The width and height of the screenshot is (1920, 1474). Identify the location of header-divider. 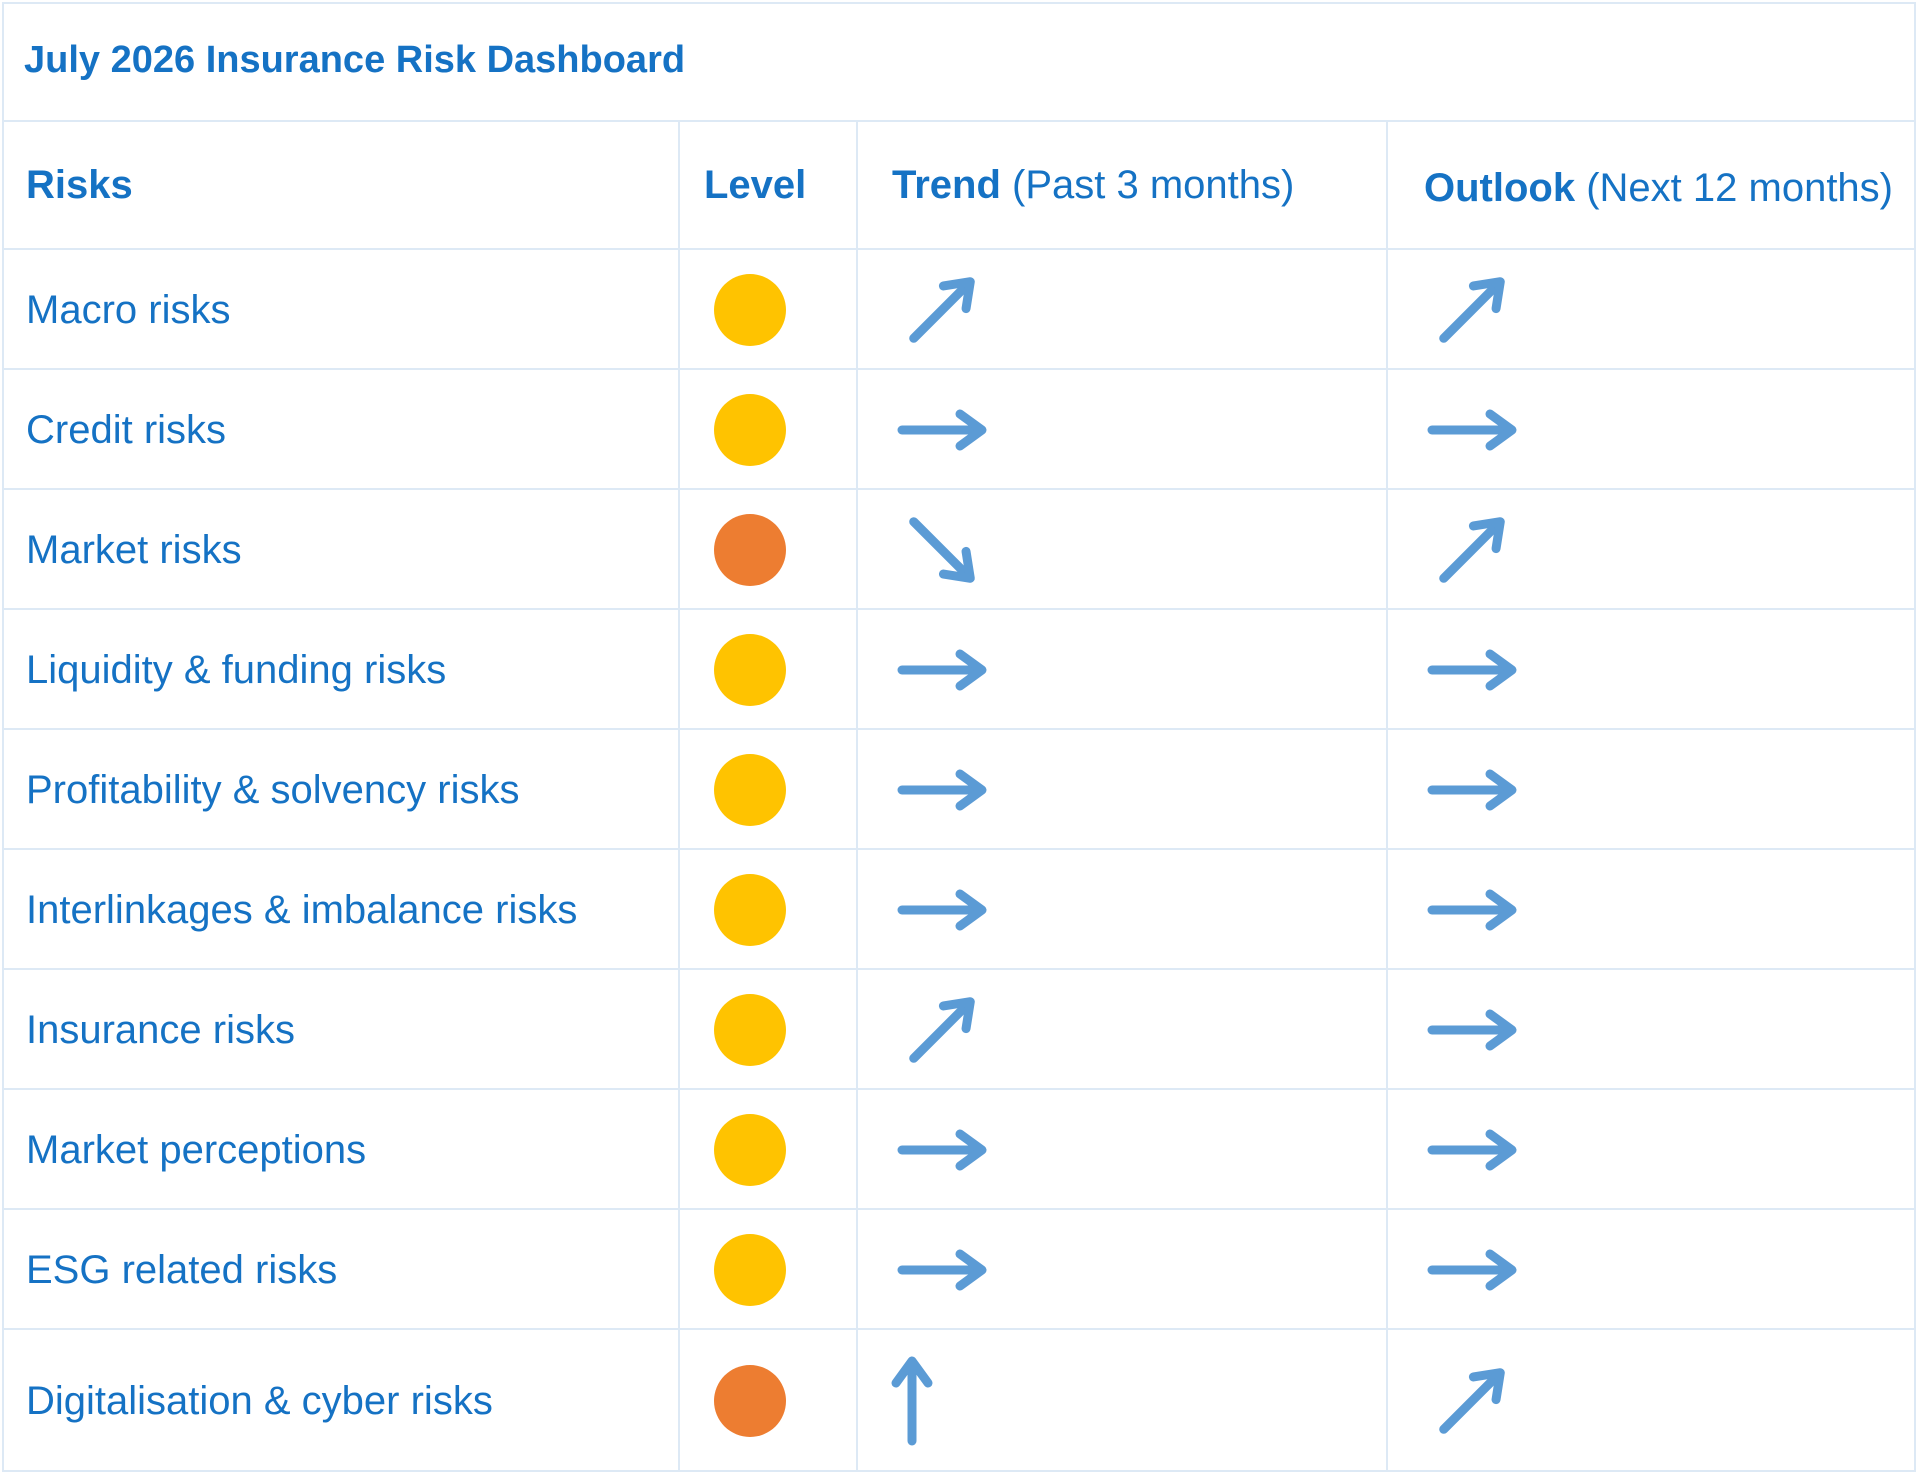
(959, 249).